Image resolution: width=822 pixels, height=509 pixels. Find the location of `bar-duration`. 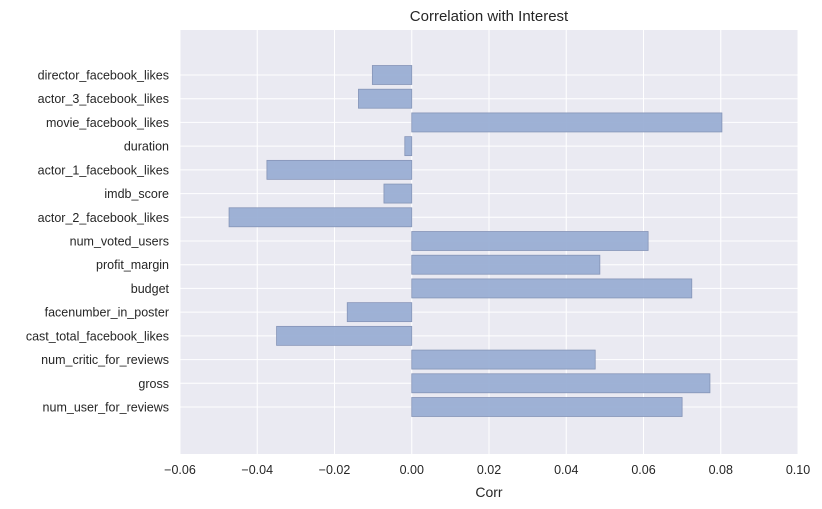

bar-duration is located at coordinates (408, 146).